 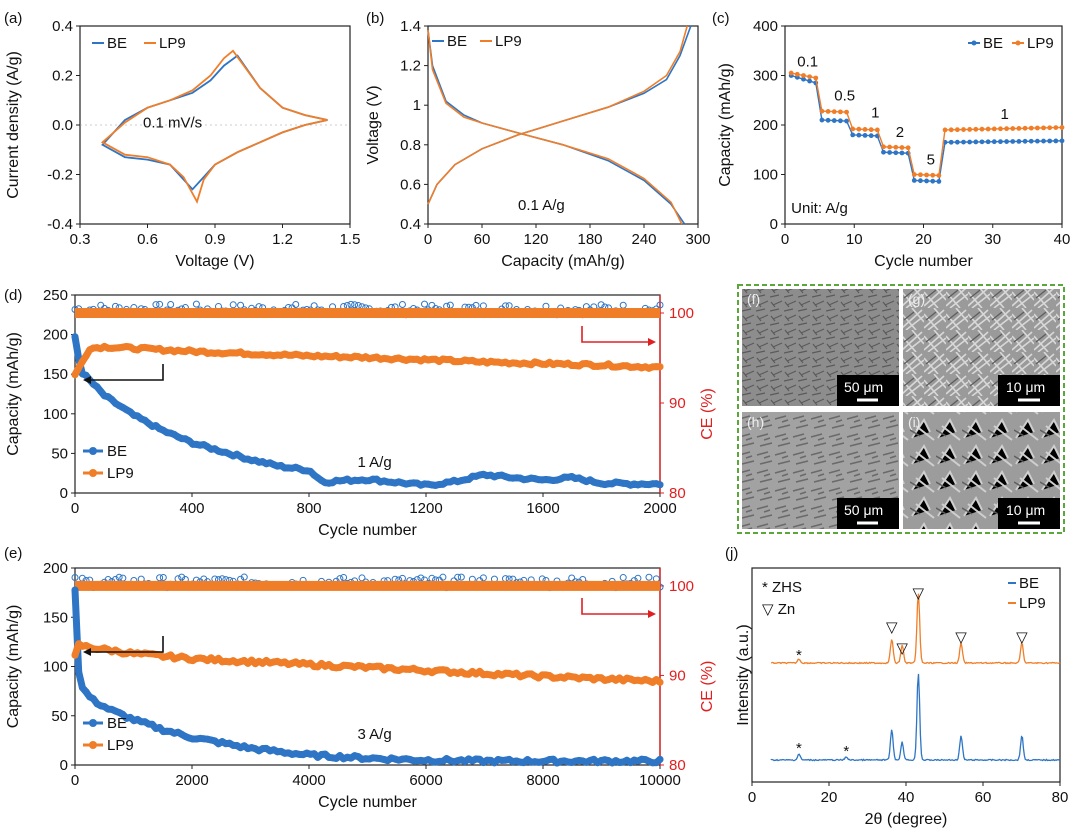 I want to click on panel-label-d: (d), so click(x=13, y=295).